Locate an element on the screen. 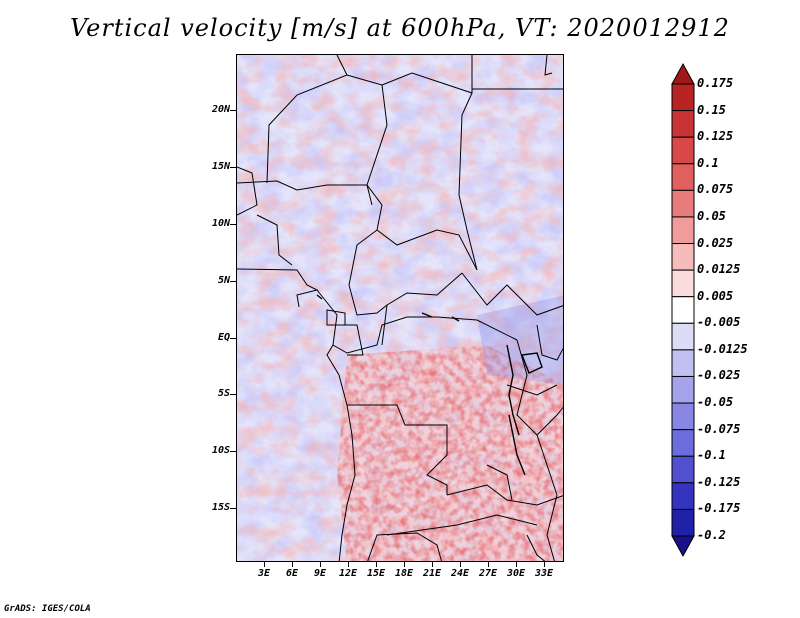 This screenshot has height=618, width=800. colorbar-label: 0.005 is located at coordinates (715, 295).